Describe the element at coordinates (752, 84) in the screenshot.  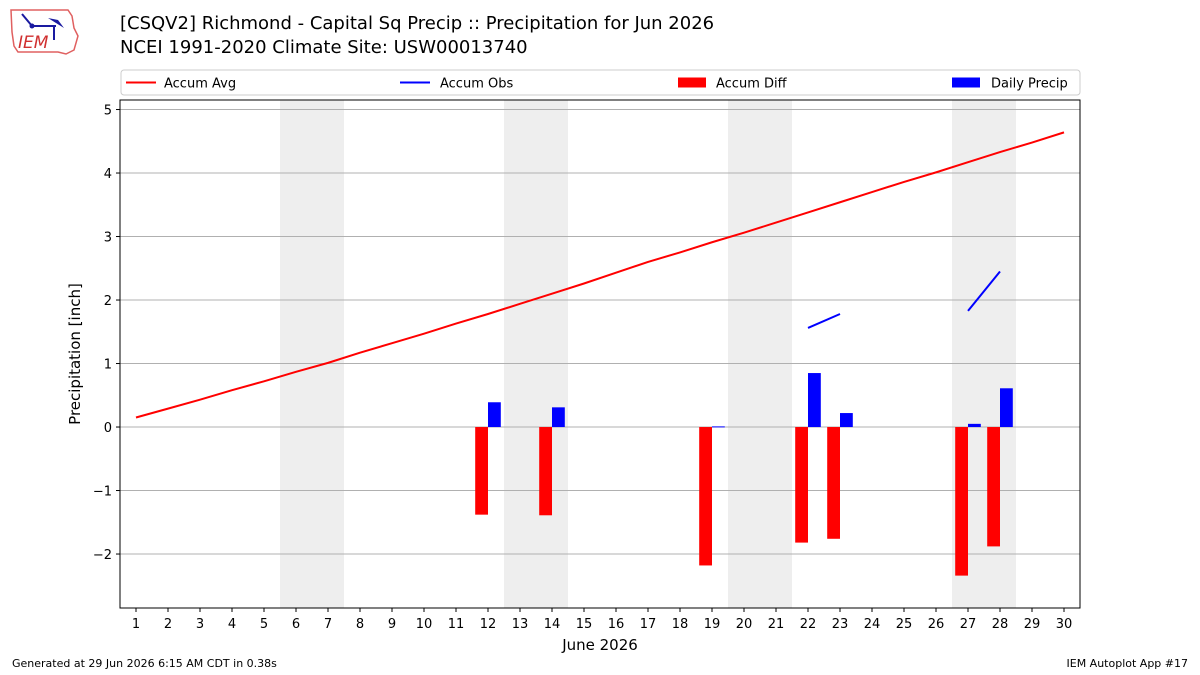
I see `legend-label-accum-diff: Accum Diff` at that location.